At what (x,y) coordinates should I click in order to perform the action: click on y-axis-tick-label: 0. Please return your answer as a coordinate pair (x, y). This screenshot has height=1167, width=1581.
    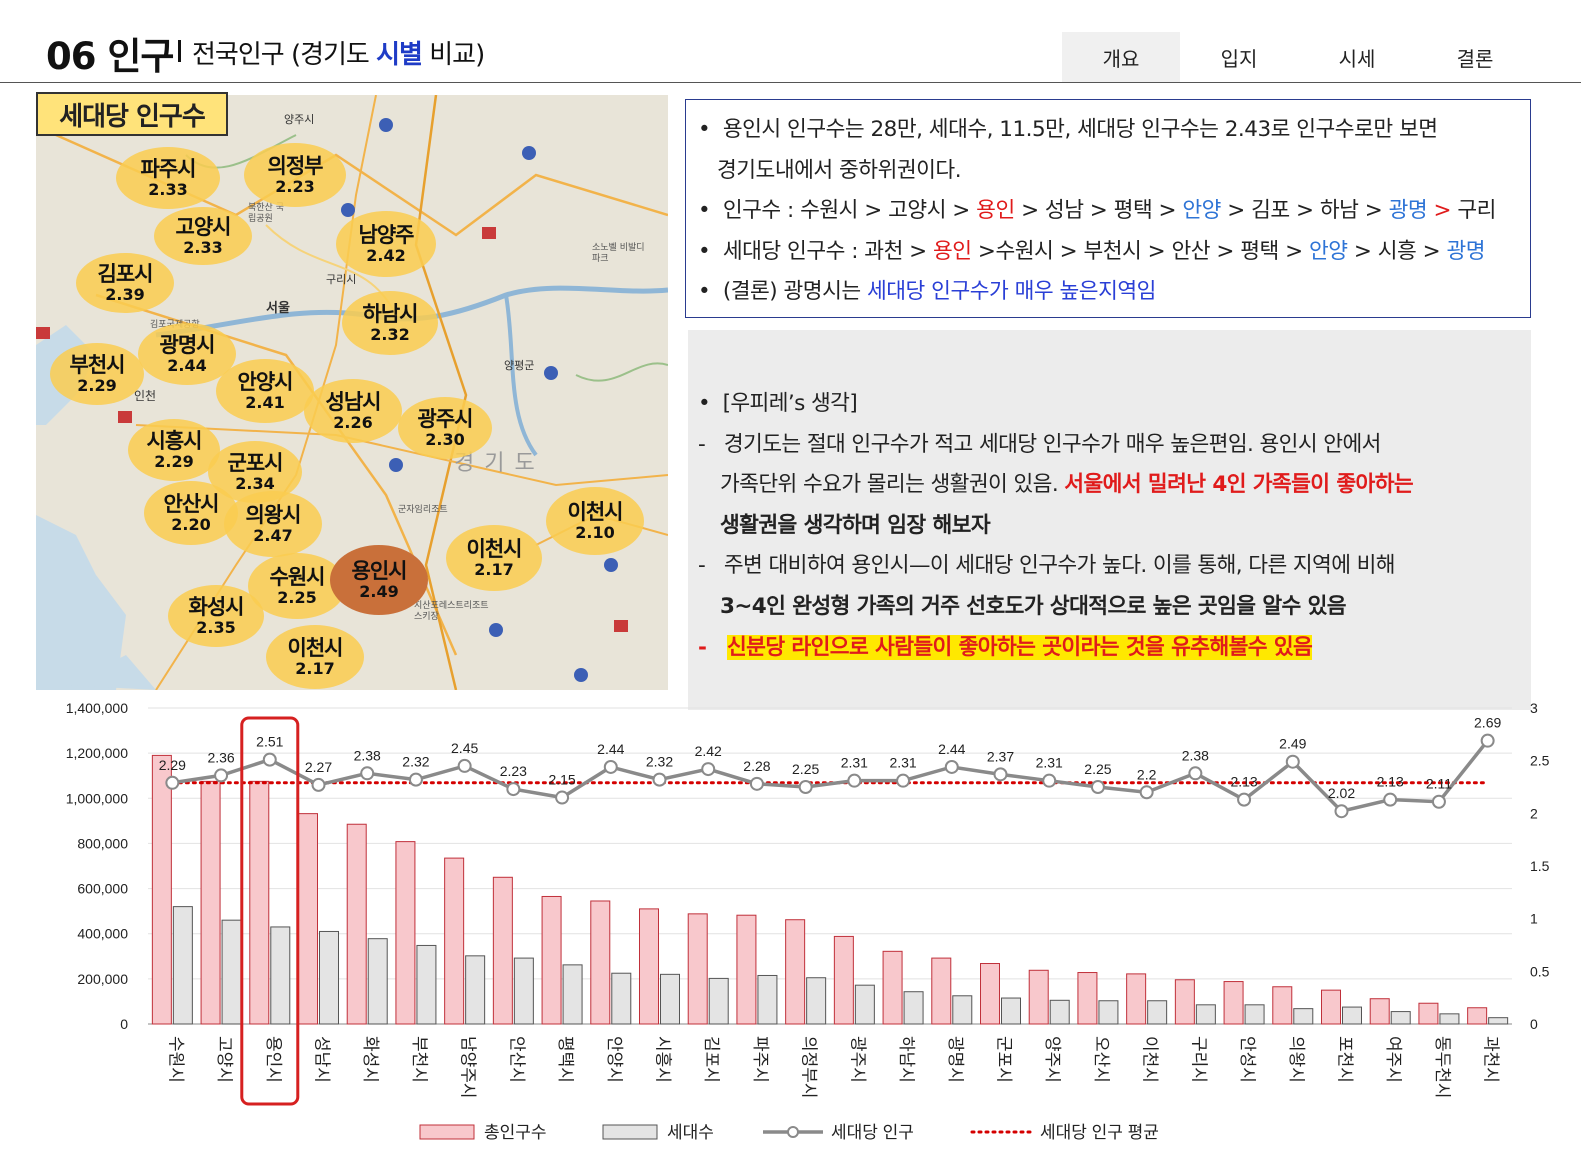
    Looking at the image, I should click on (124, 1024).